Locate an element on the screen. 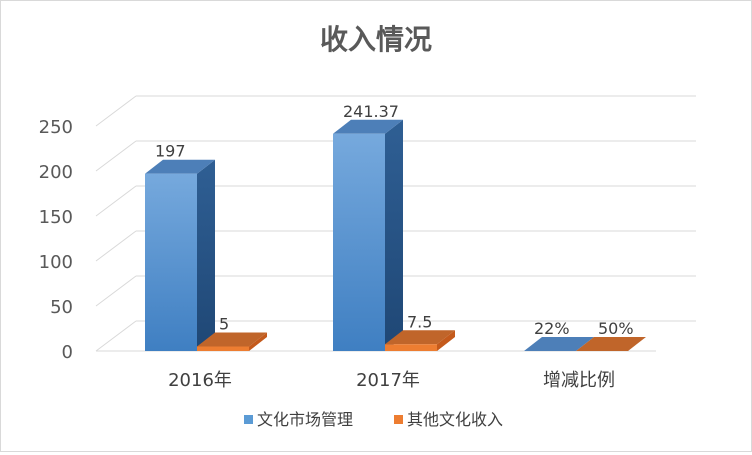 The image size is (752, 455). legend-label: 其他文化收入 is located at coordinates (455, 419).